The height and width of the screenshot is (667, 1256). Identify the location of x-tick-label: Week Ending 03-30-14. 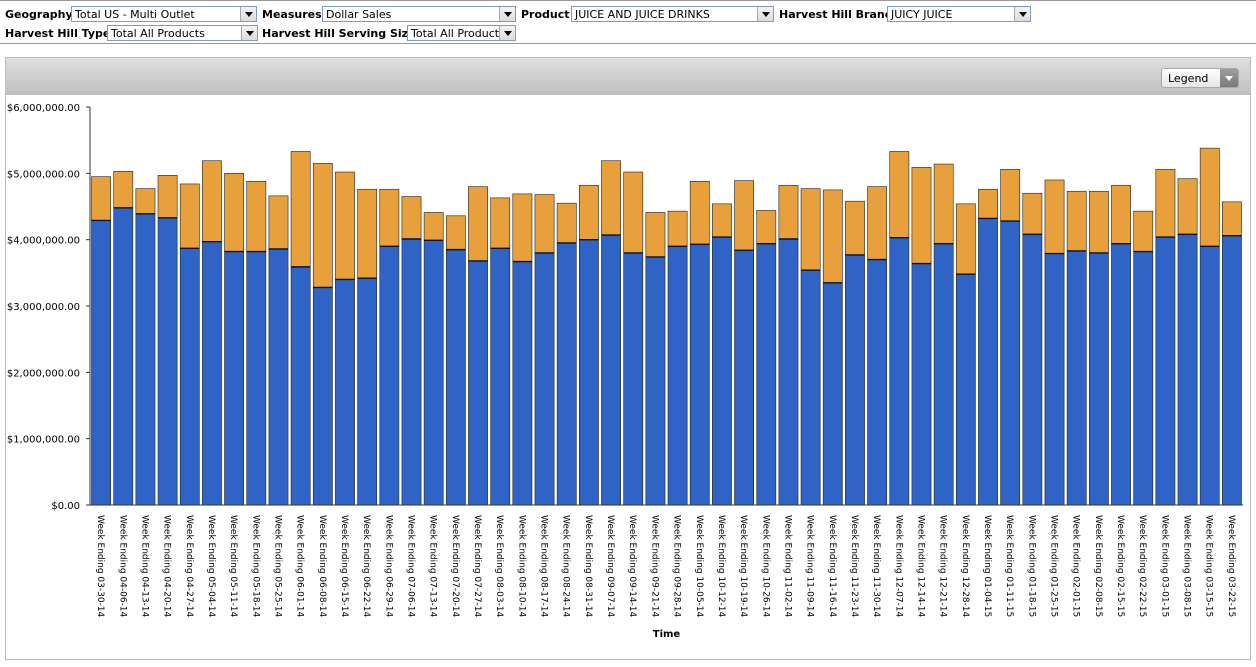
(100, 566).